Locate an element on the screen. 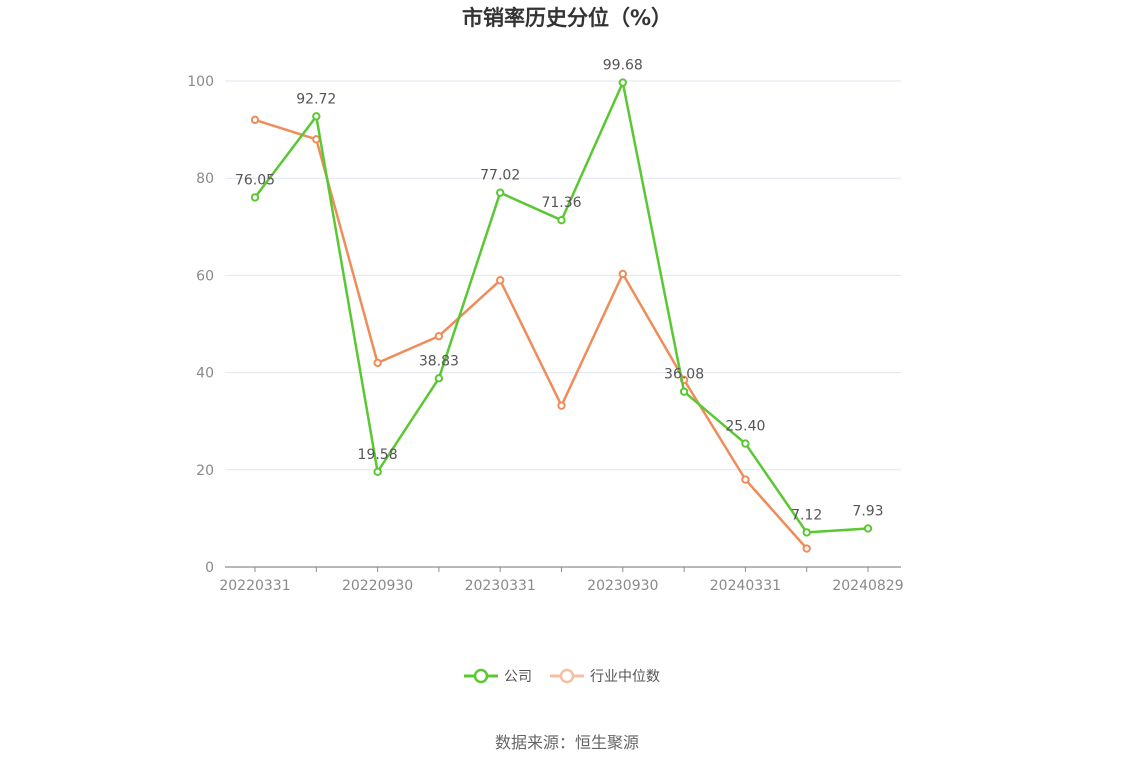  y-tick-label: 20 is located at coordinates (205, 471).